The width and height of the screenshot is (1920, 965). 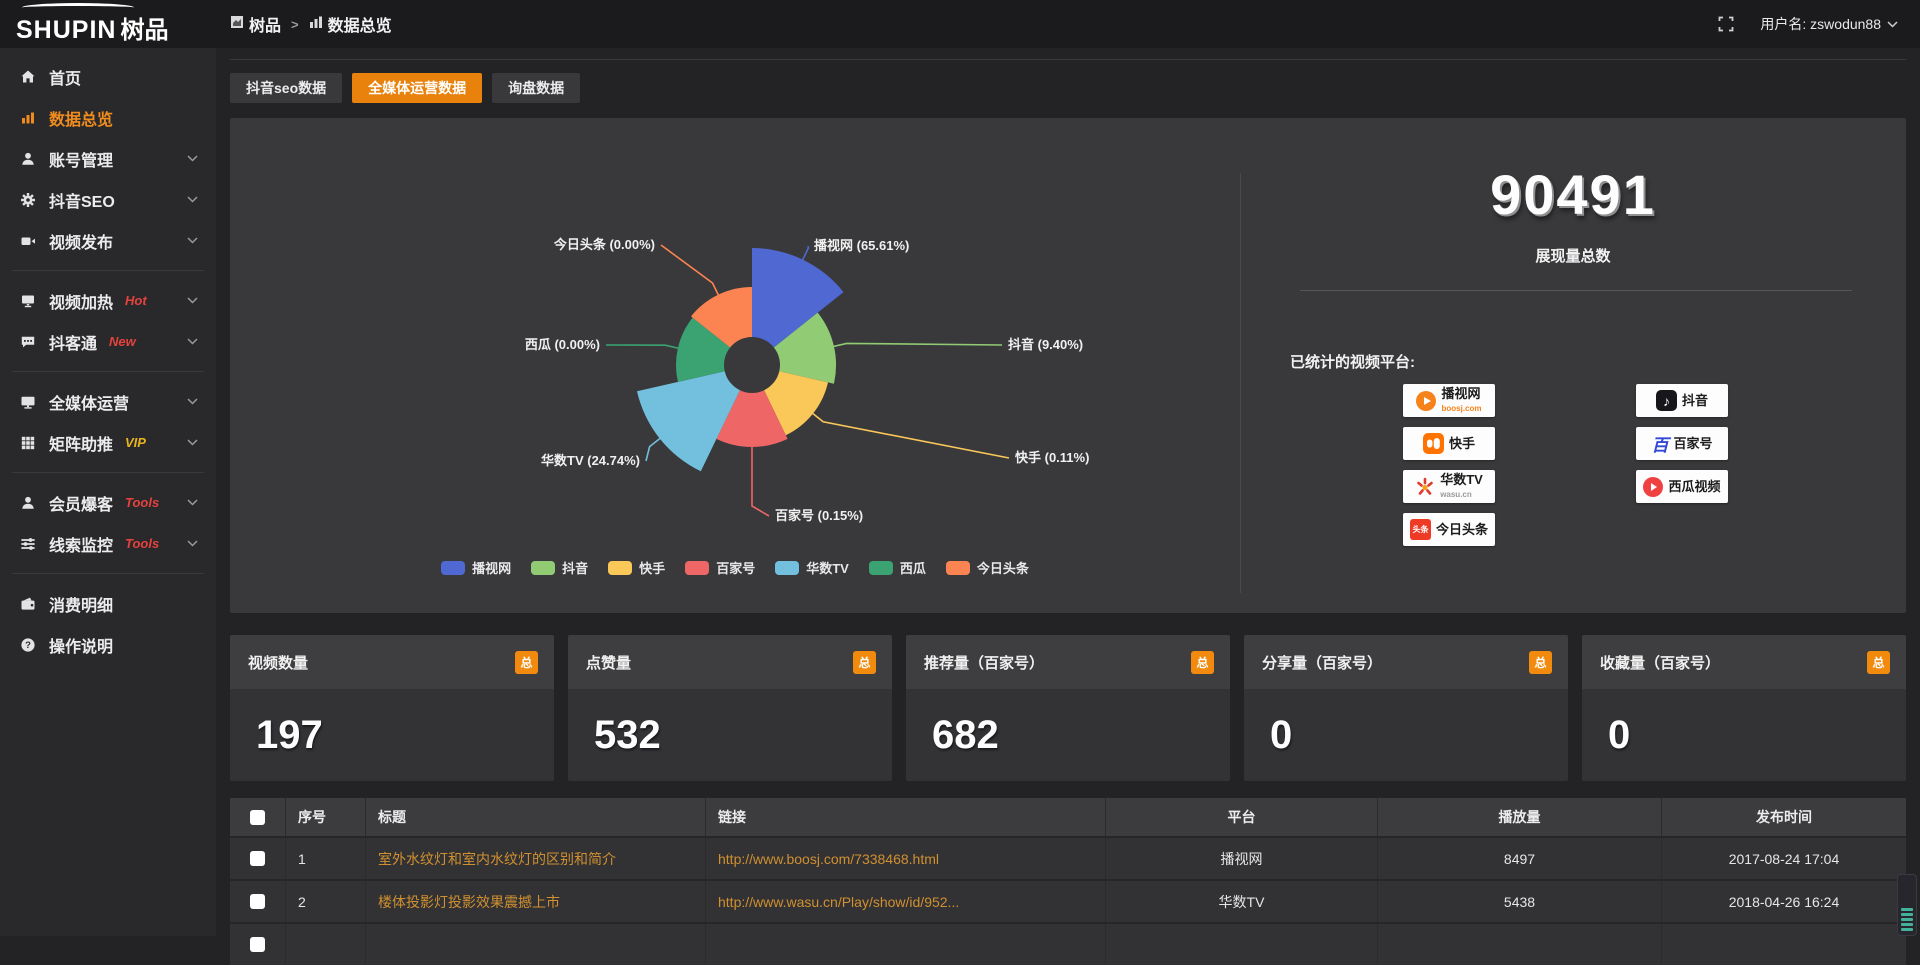 I want to click on stat-card-body: 0, so click(x=1406, y=735).